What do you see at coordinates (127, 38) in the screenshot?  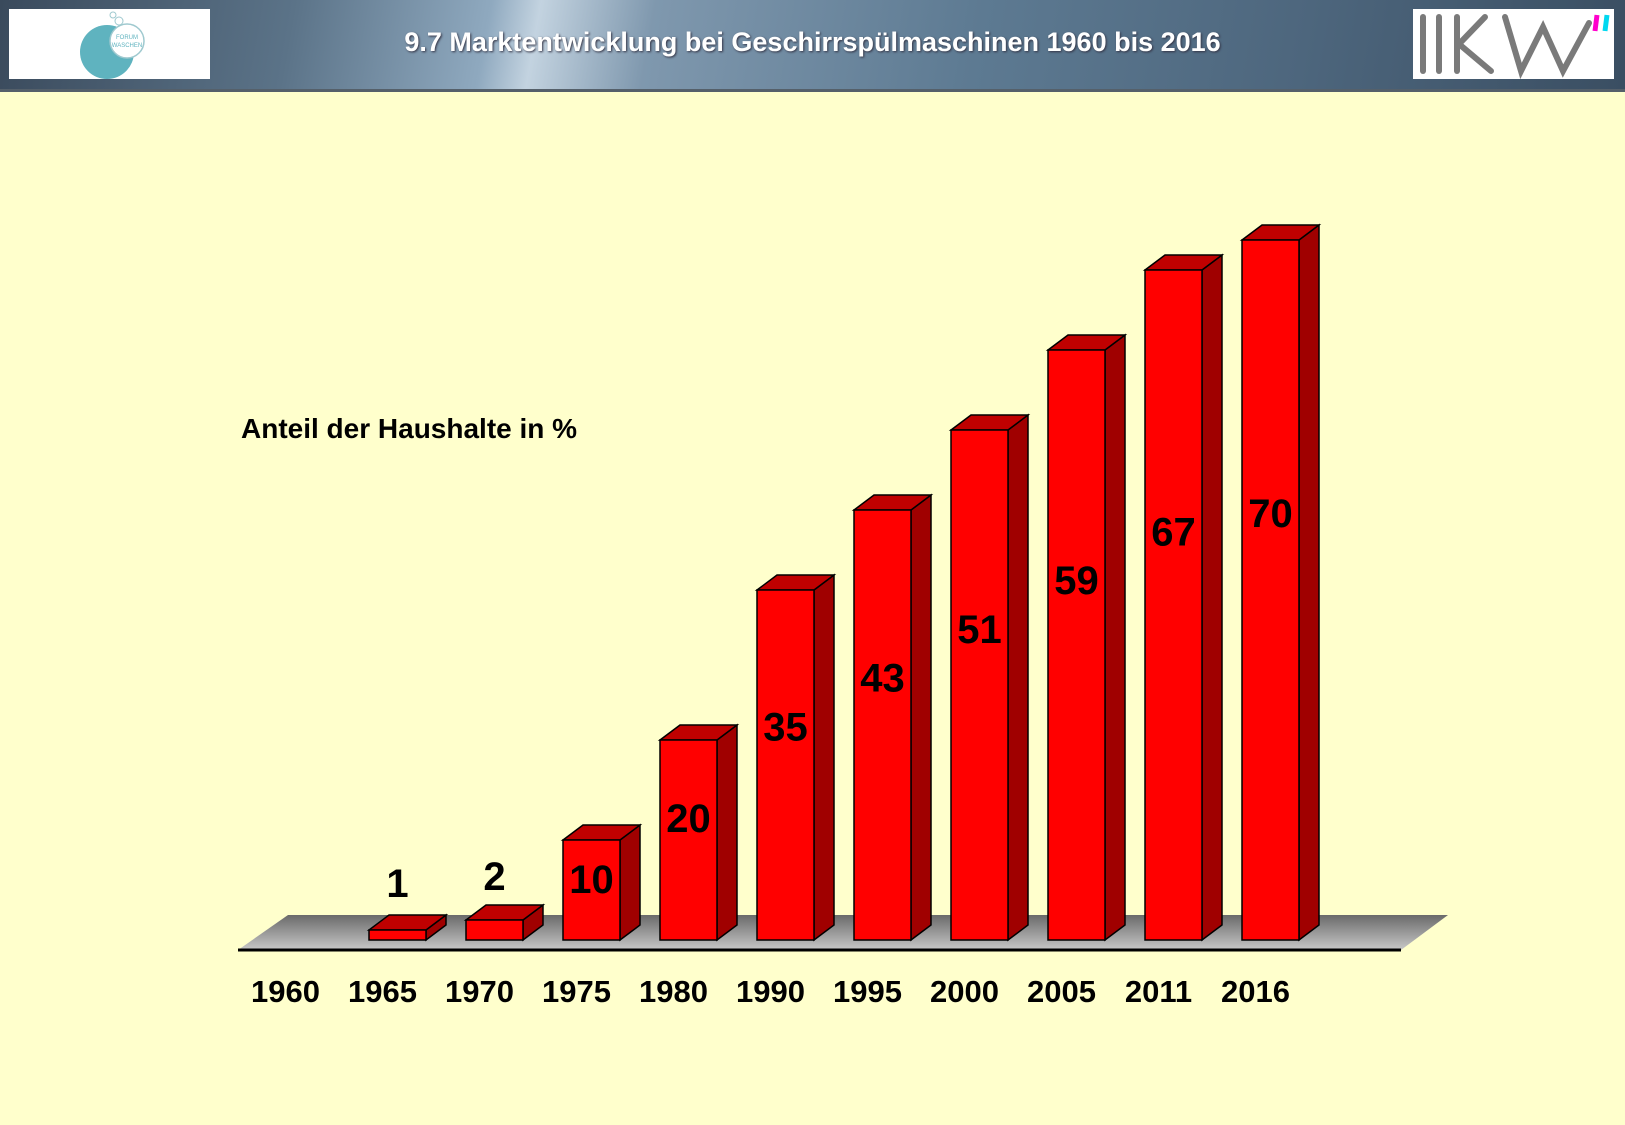 I see `svg-text: FORUM` at bounding box center [127, 38].